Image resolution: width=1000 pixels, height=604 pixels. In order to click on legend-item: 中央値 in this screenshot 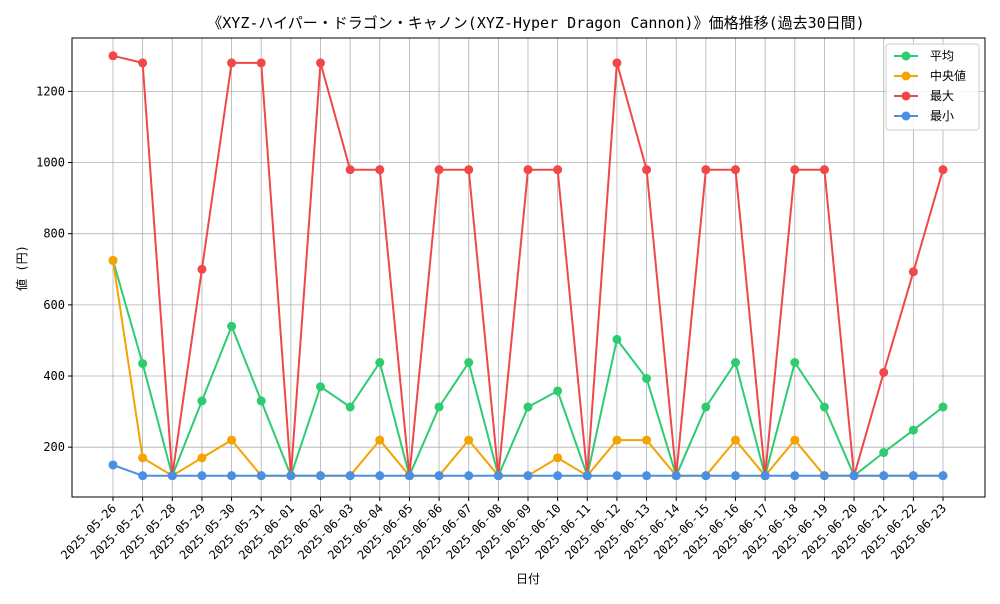, I will do `click(930, 75)`.